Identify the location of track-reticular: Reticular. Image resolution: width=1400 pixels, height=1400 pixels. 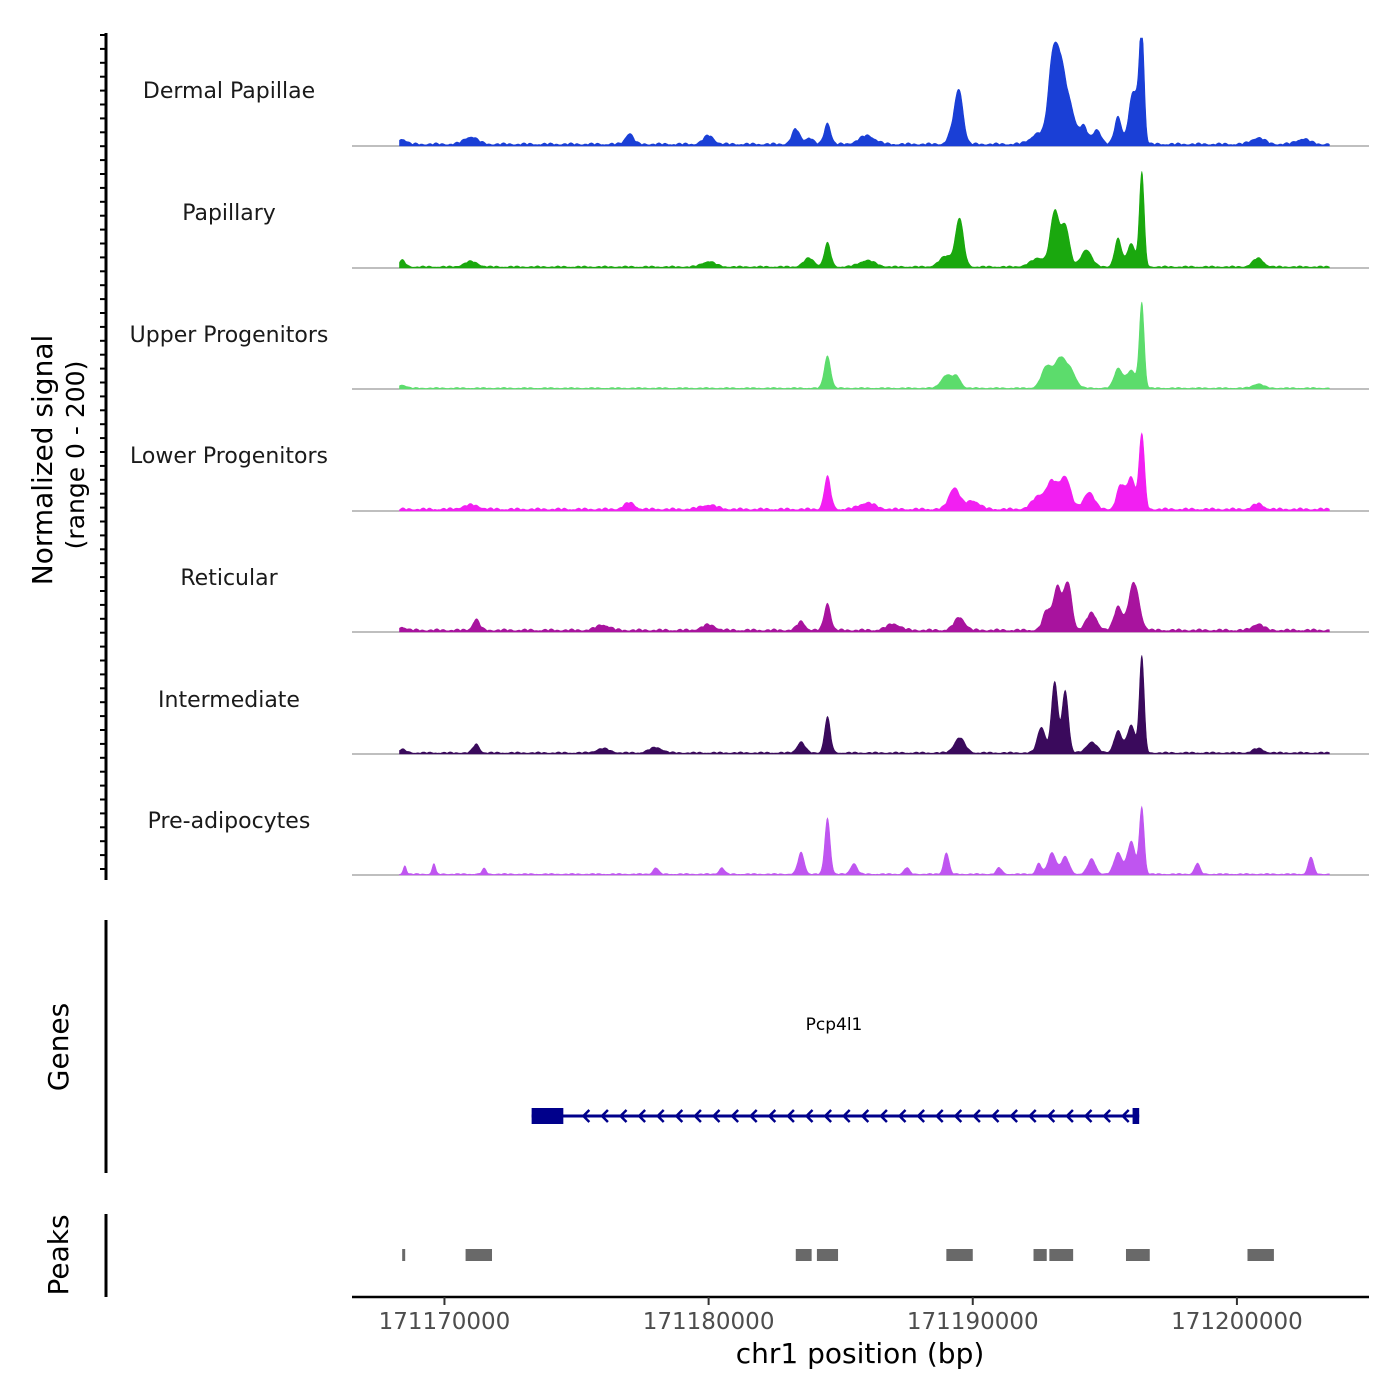
(774, 599).